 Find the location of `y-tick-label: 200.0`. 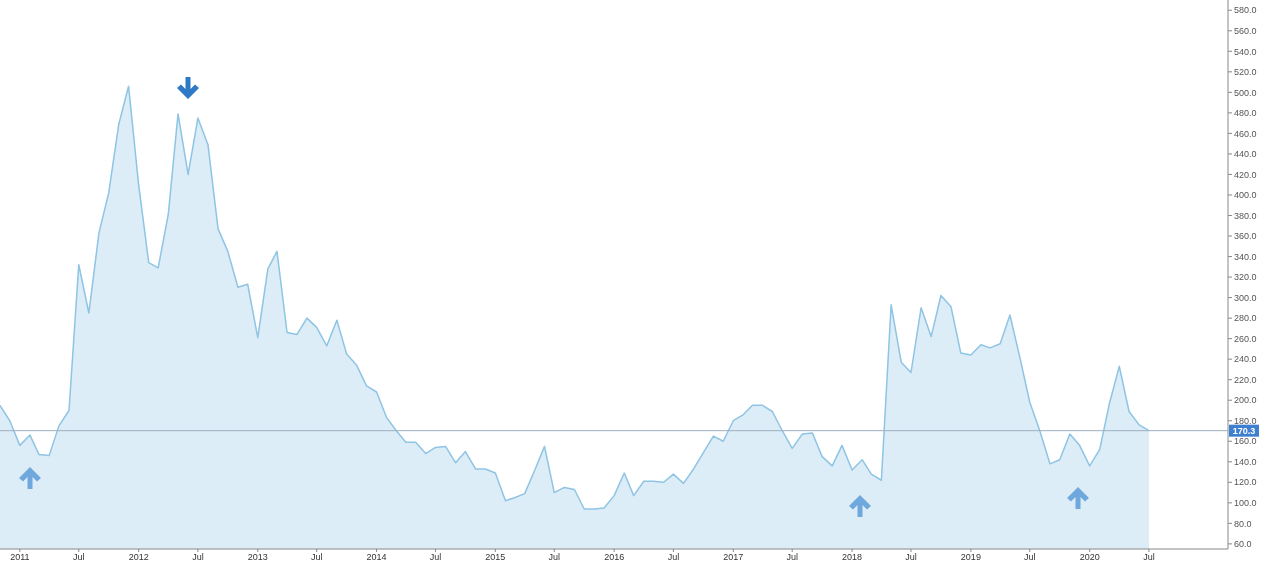

y-tick-label: 200.0 is located at coordinates (1245, 400).